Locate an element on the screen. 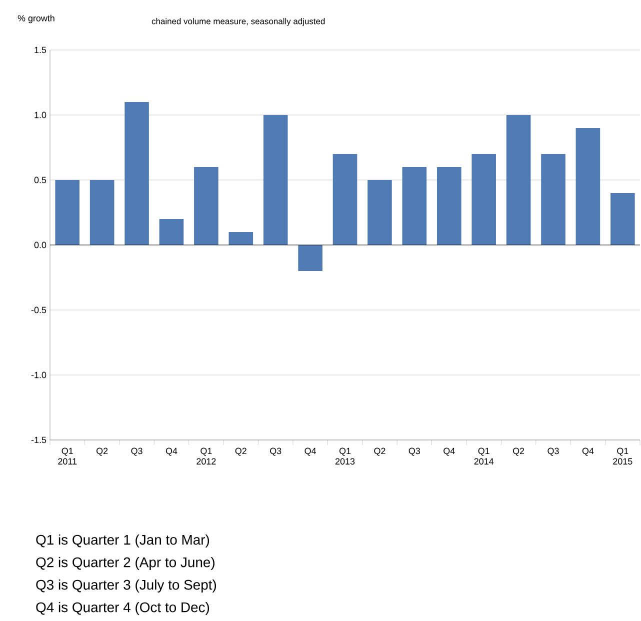  y-tick-label: 1.5 is located at coordinates (40, 50).